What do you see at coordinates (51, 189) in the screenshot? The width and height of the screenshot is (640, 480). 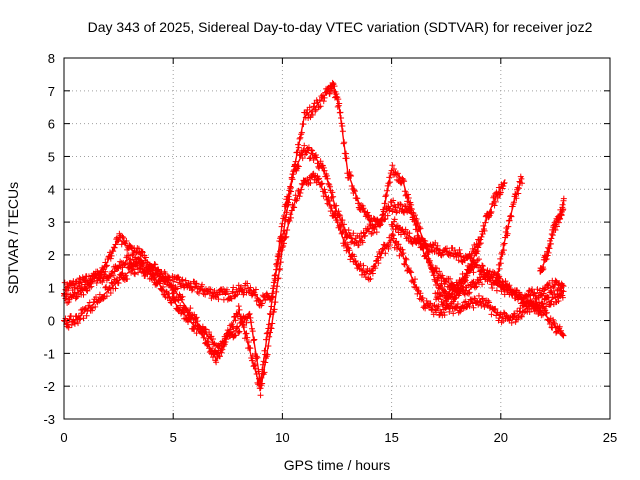 I see `y-tick-label: 4` at bounding box center [51, 189].